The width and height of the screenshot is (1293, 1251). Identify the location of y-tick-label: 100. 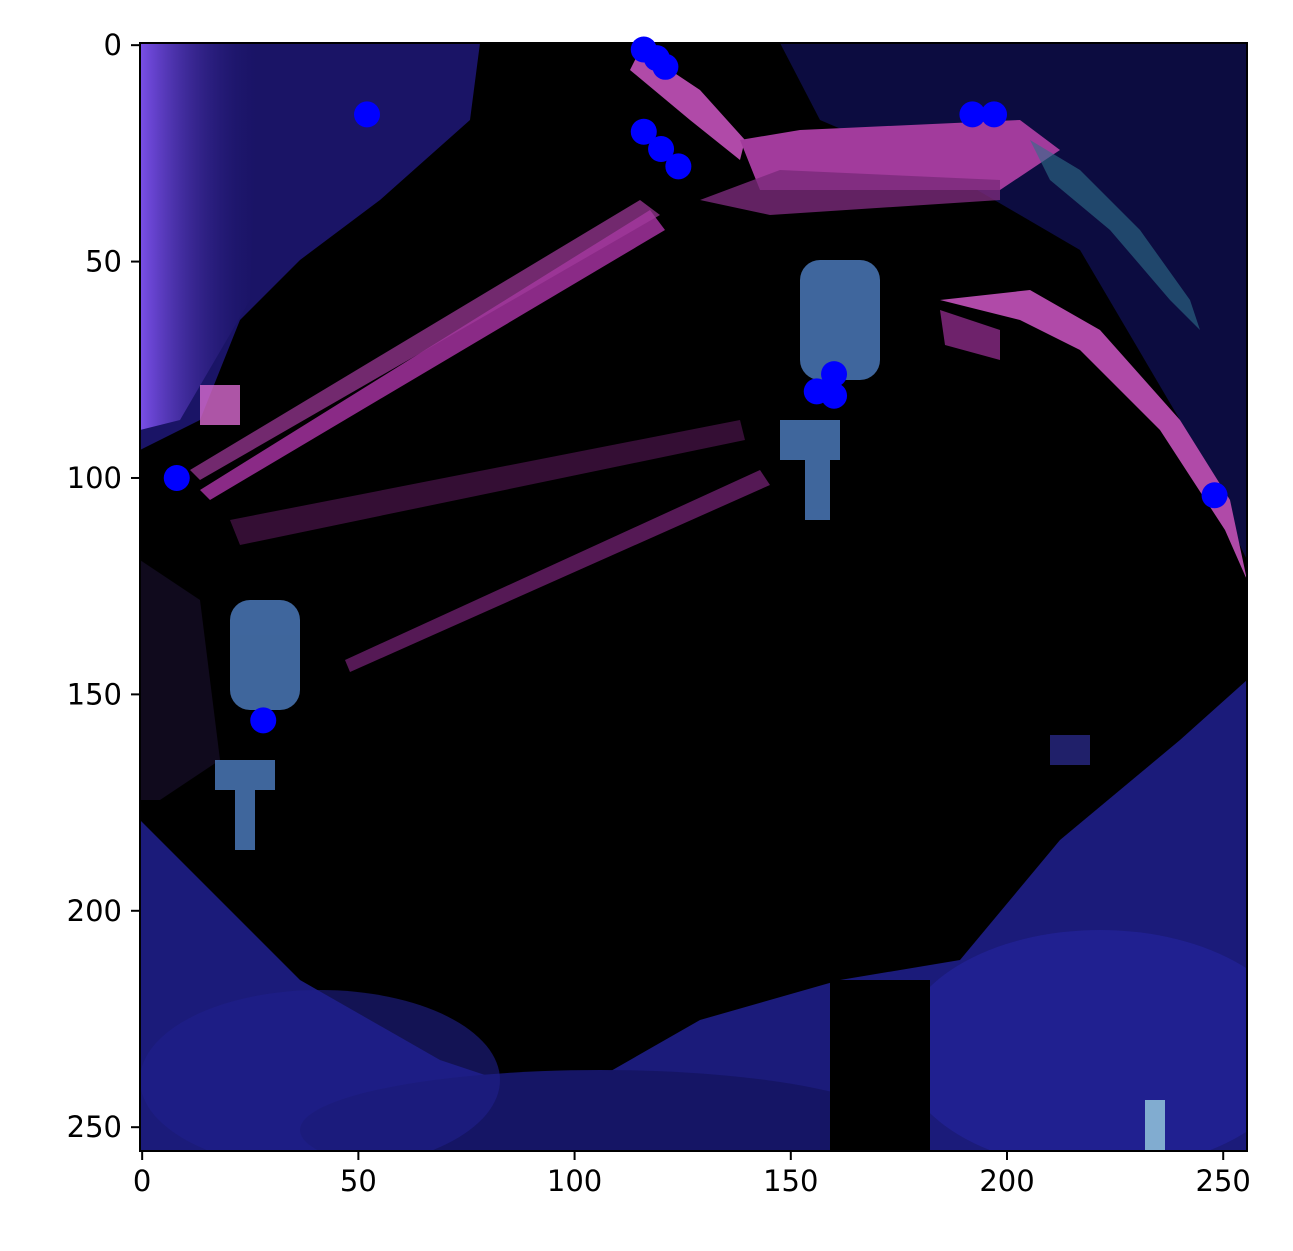
(94, 478).